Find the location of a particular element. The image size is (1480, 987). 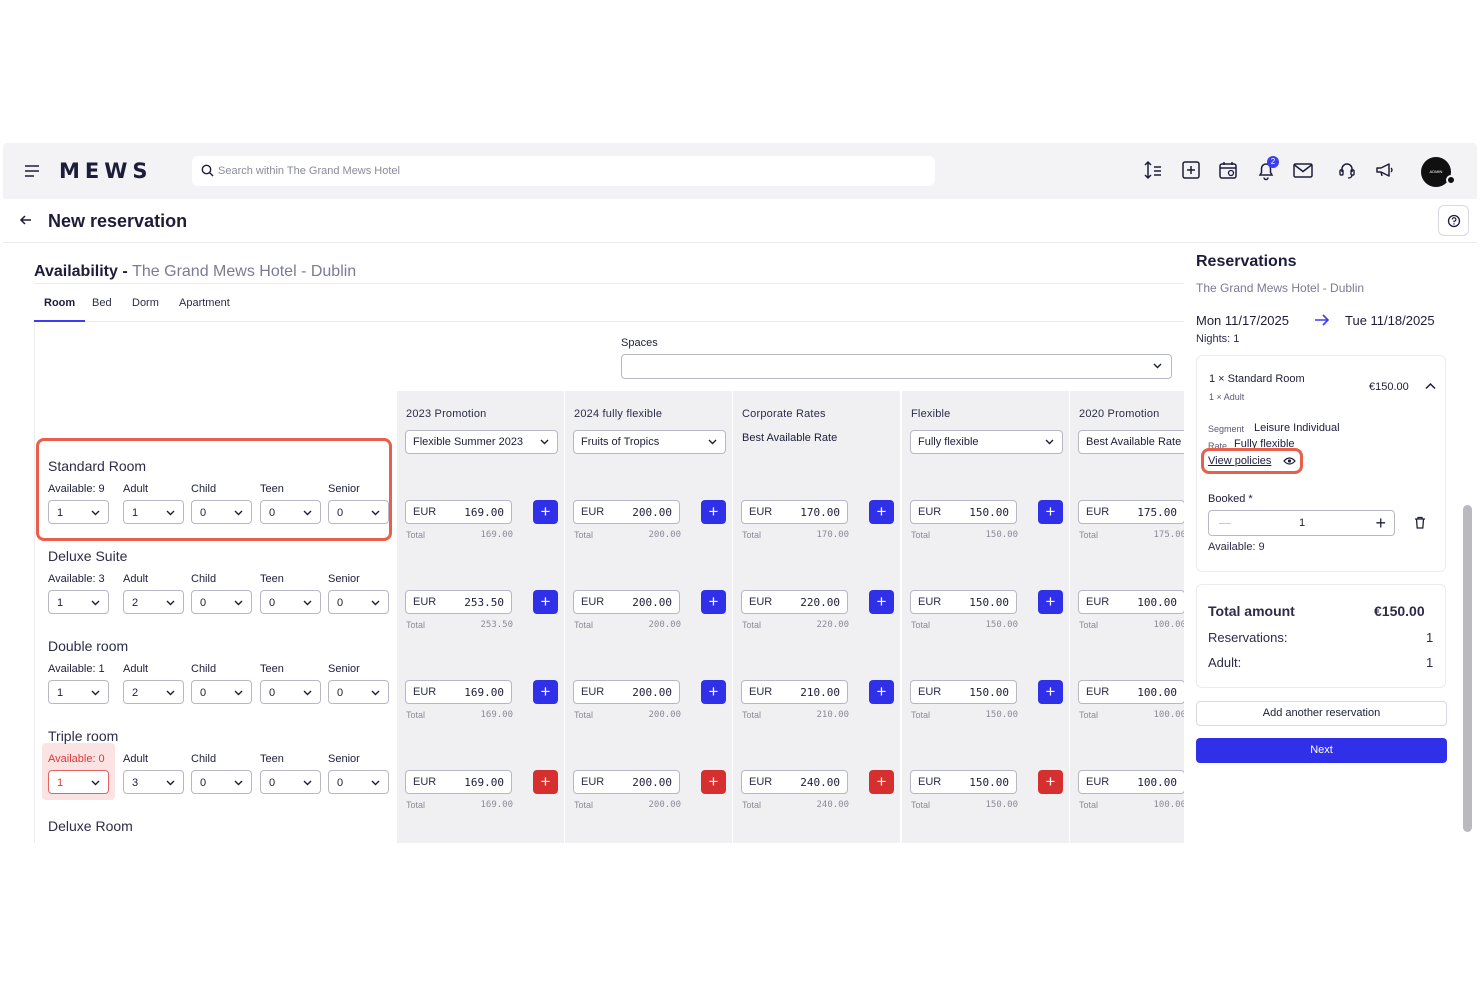

date-from: Mon 11/17/2025 is located at coordinates (1242, 320).